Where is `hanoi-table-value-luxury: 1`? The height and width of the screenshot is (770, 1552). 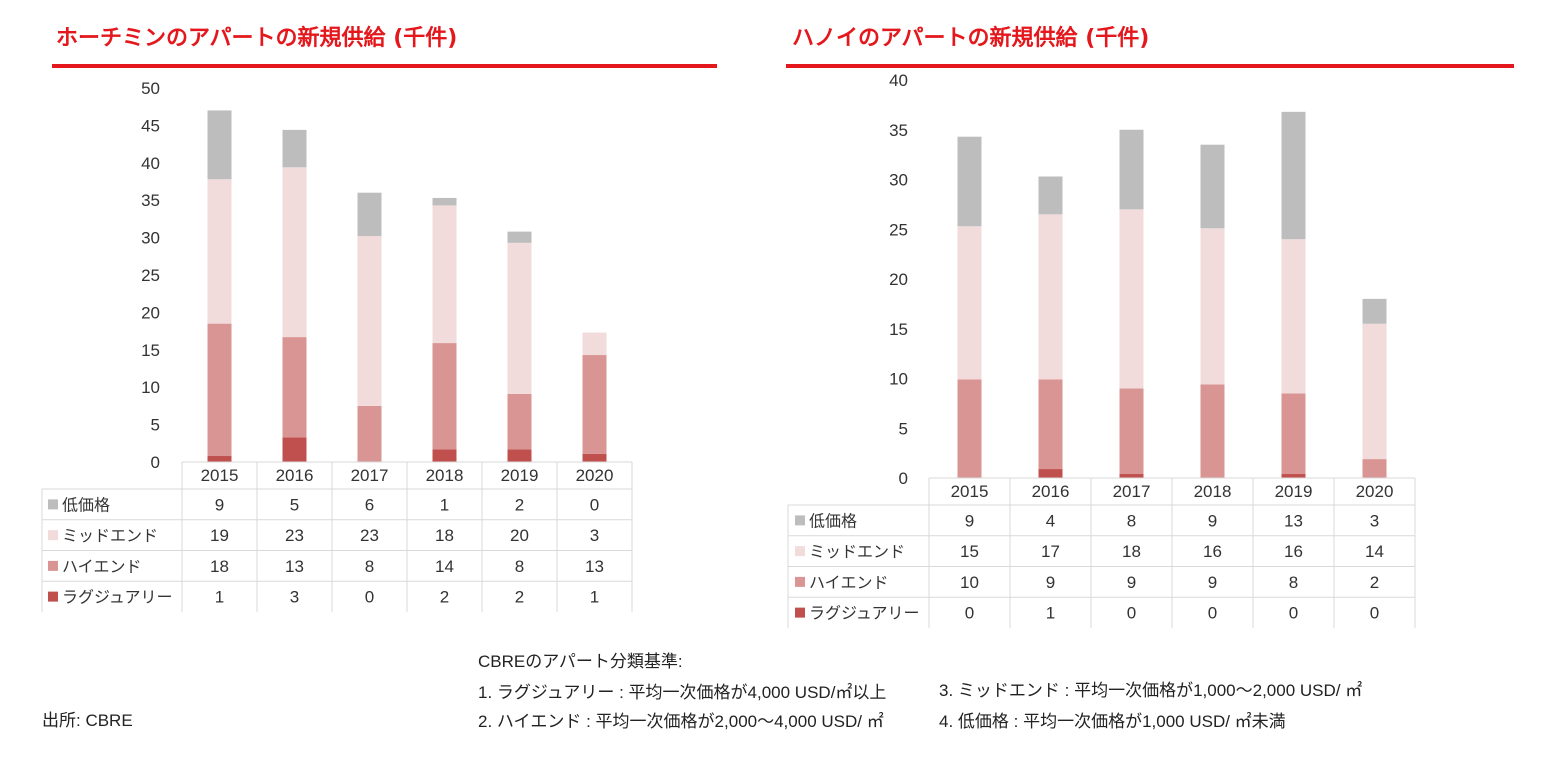 hanoi-table-value-luxury: 1 is located at coordinates (1050, 613).